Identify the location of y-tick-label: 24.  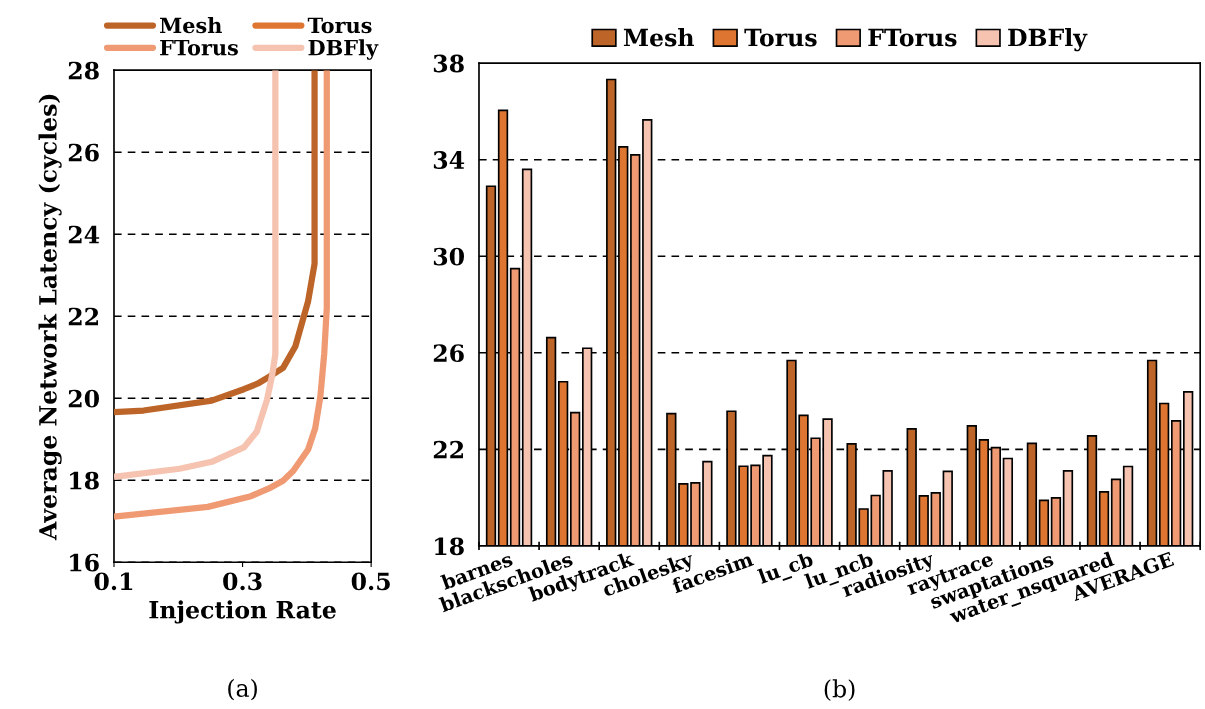
(84, 234).